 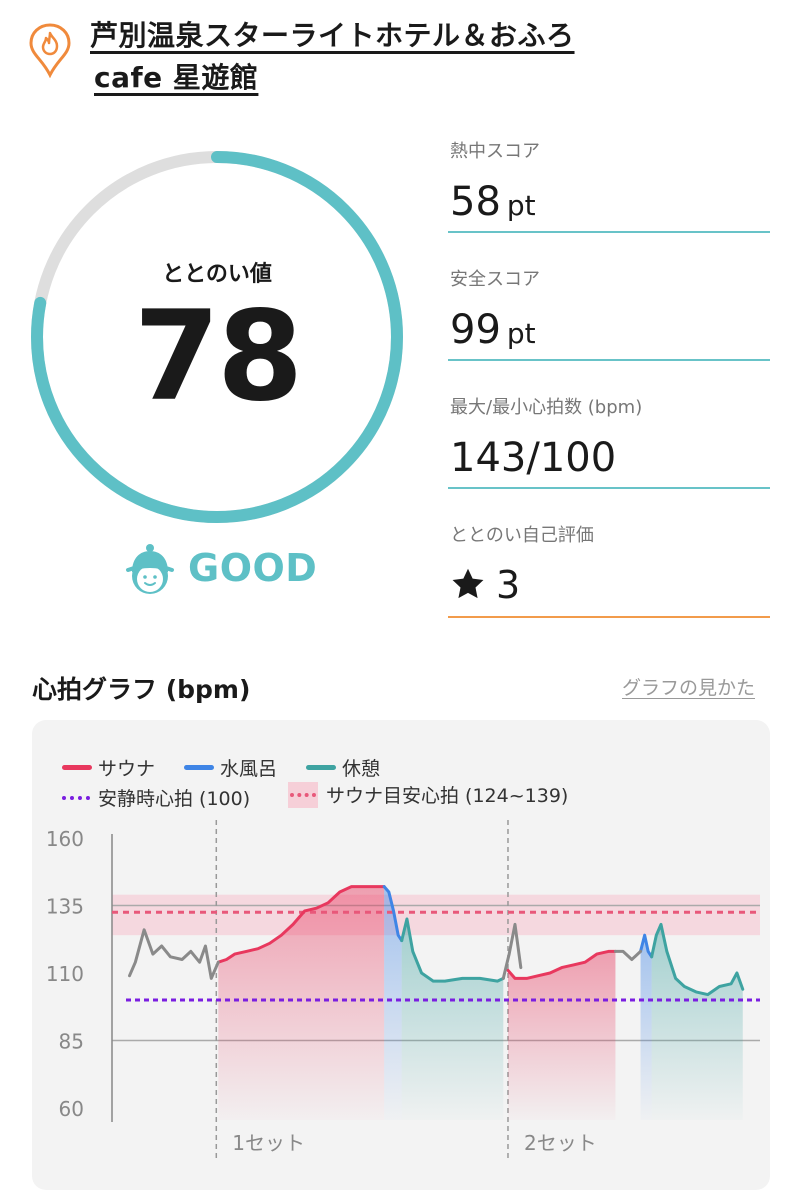 I want to click on set-label: 1セット, so click(x=268, y=1143).